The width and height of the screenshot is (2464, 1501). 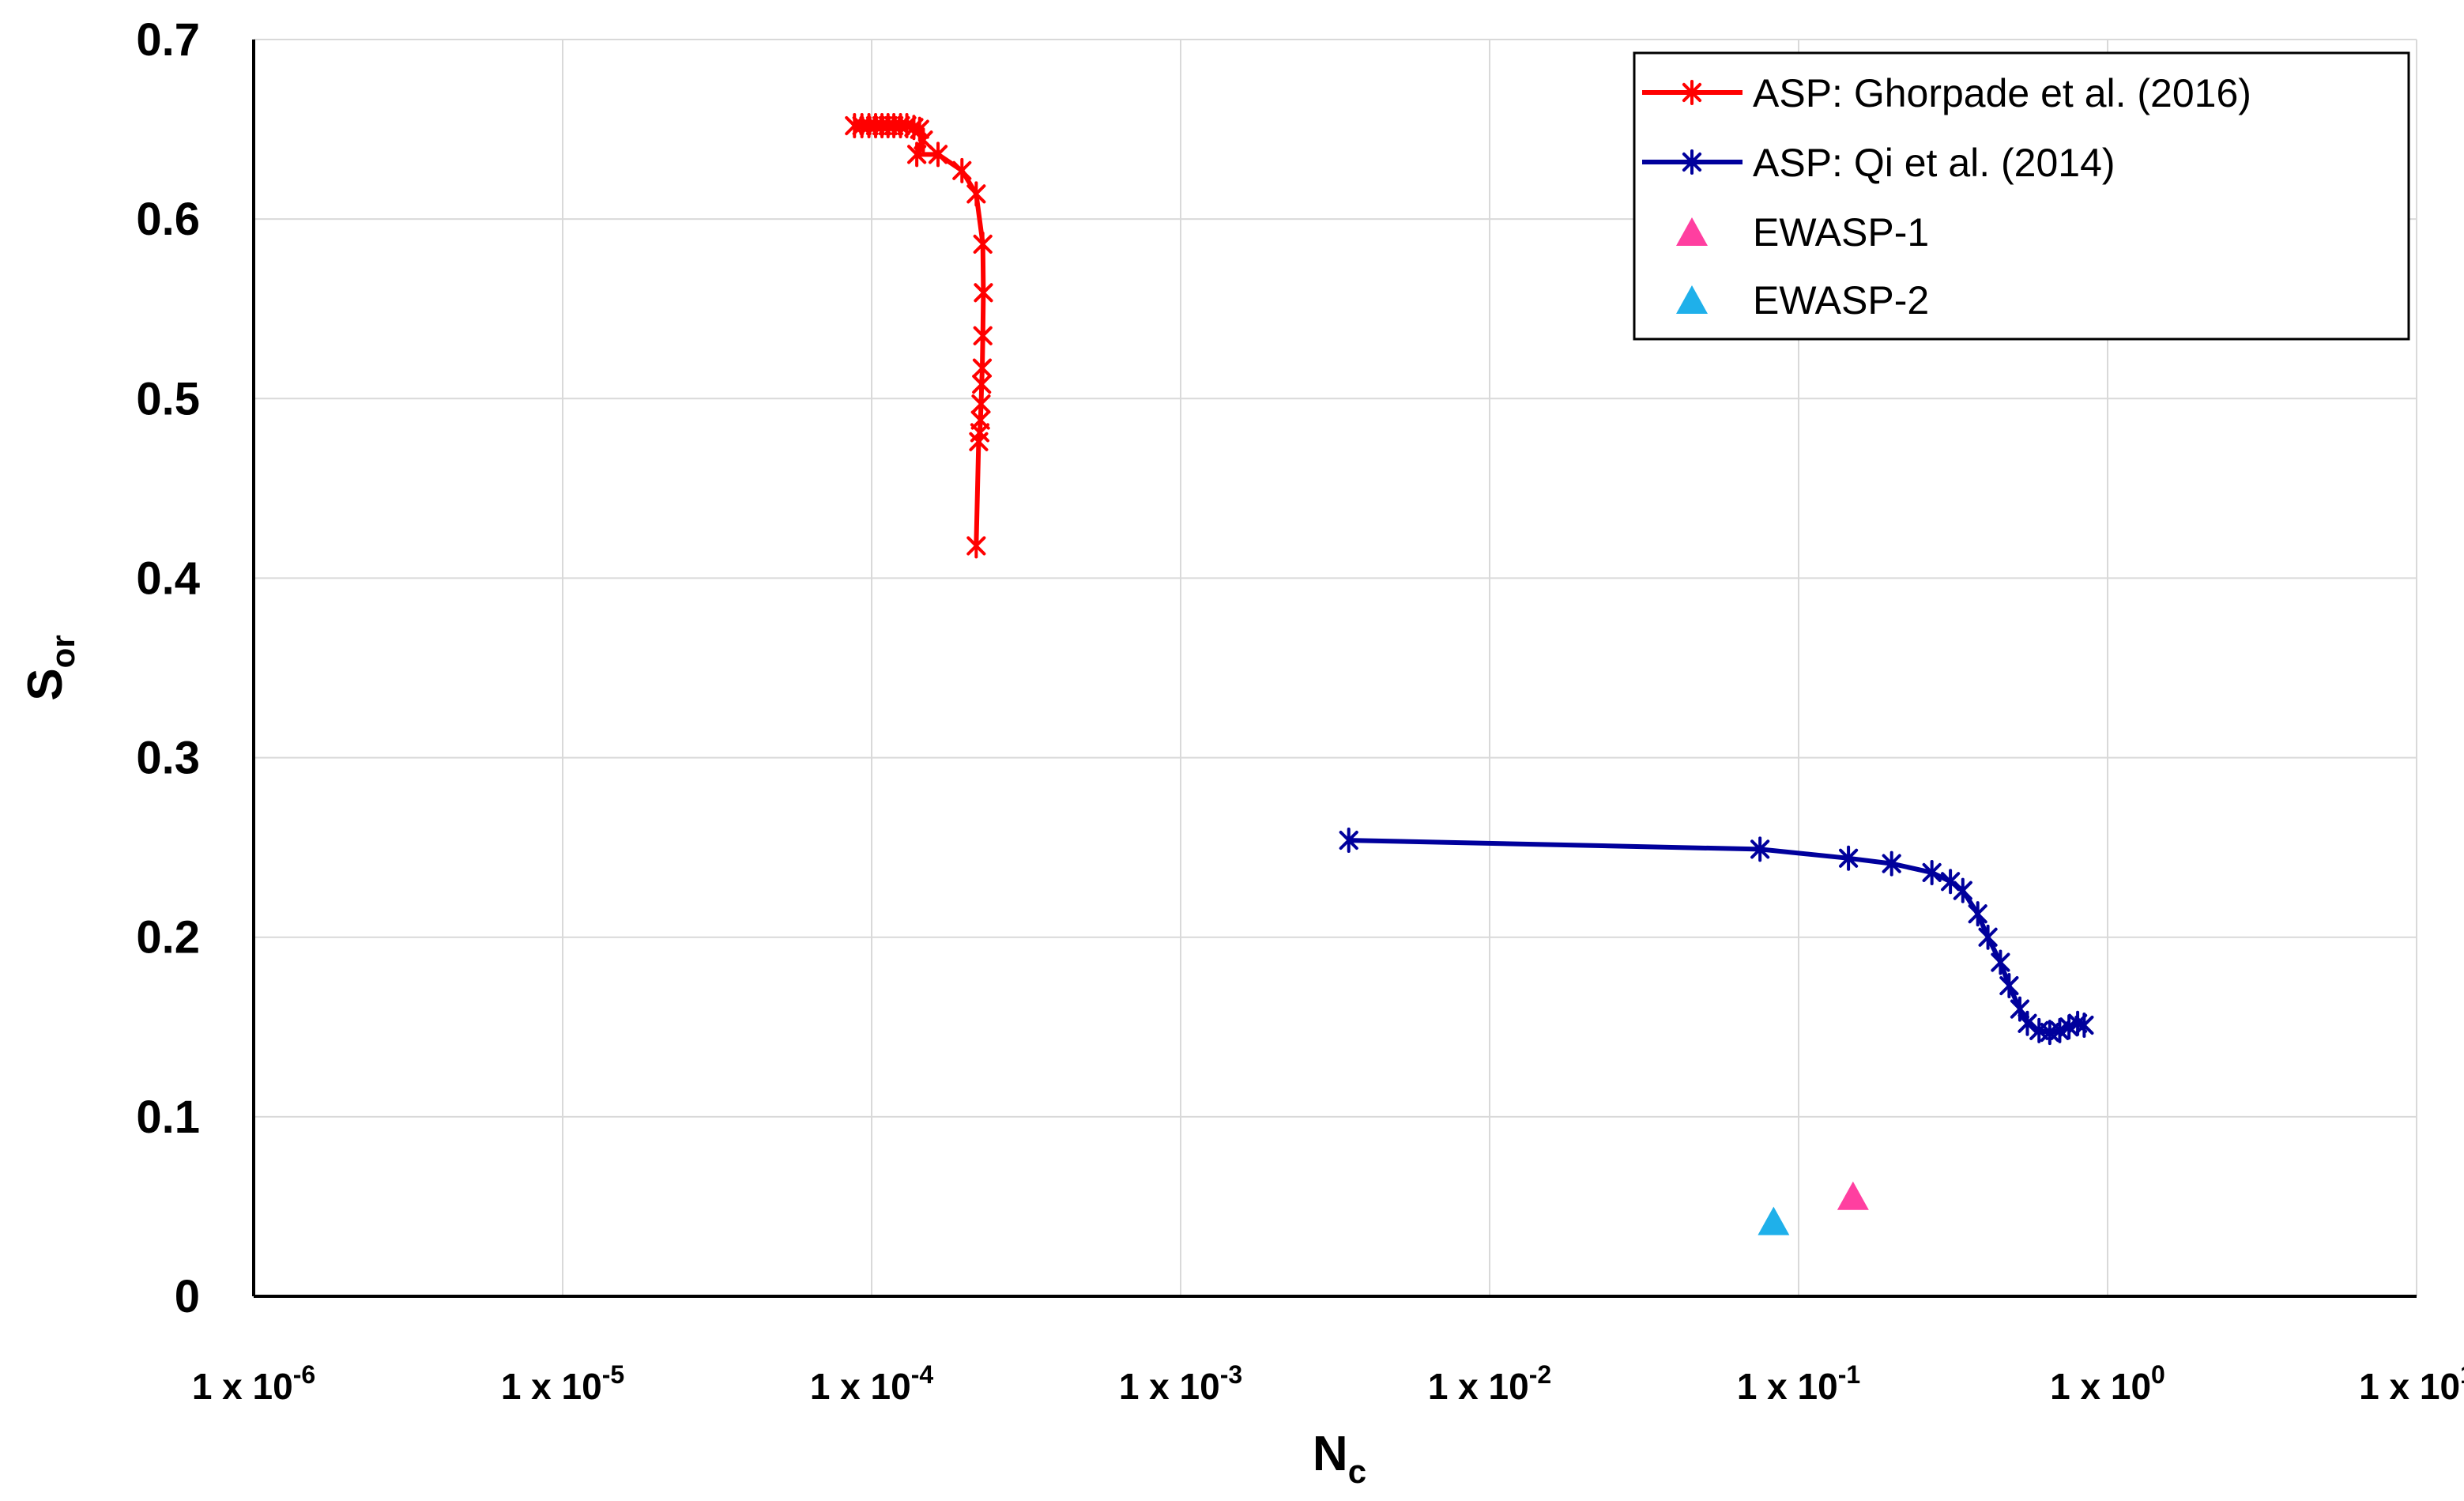 What do you see at coordinates (1489, 1383) in the screenshot?
I see `x-tick-label: 1 x 10⁻²` at bounding box center [1489, 1383].